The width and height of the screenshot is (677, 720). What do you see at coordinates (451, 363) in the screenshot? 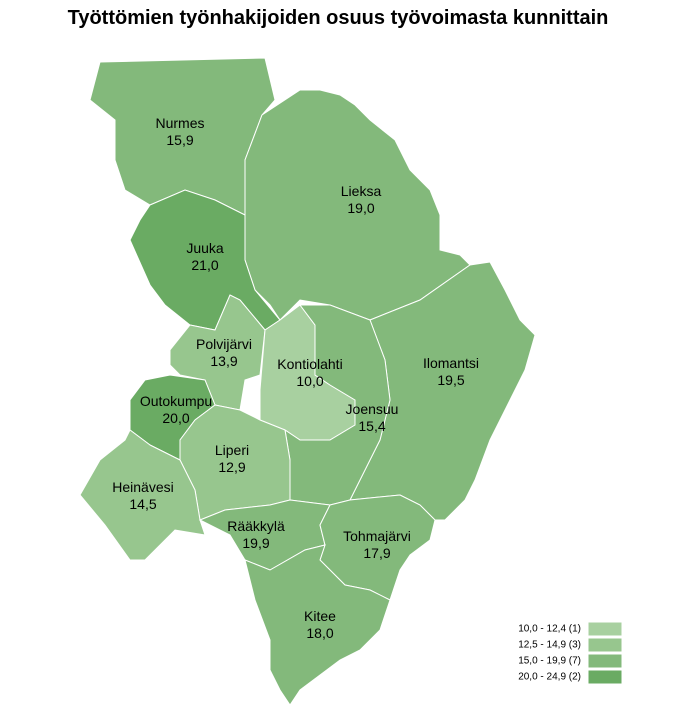
I see `region-name: Ilomantsi` at bounding box center [451, 363].